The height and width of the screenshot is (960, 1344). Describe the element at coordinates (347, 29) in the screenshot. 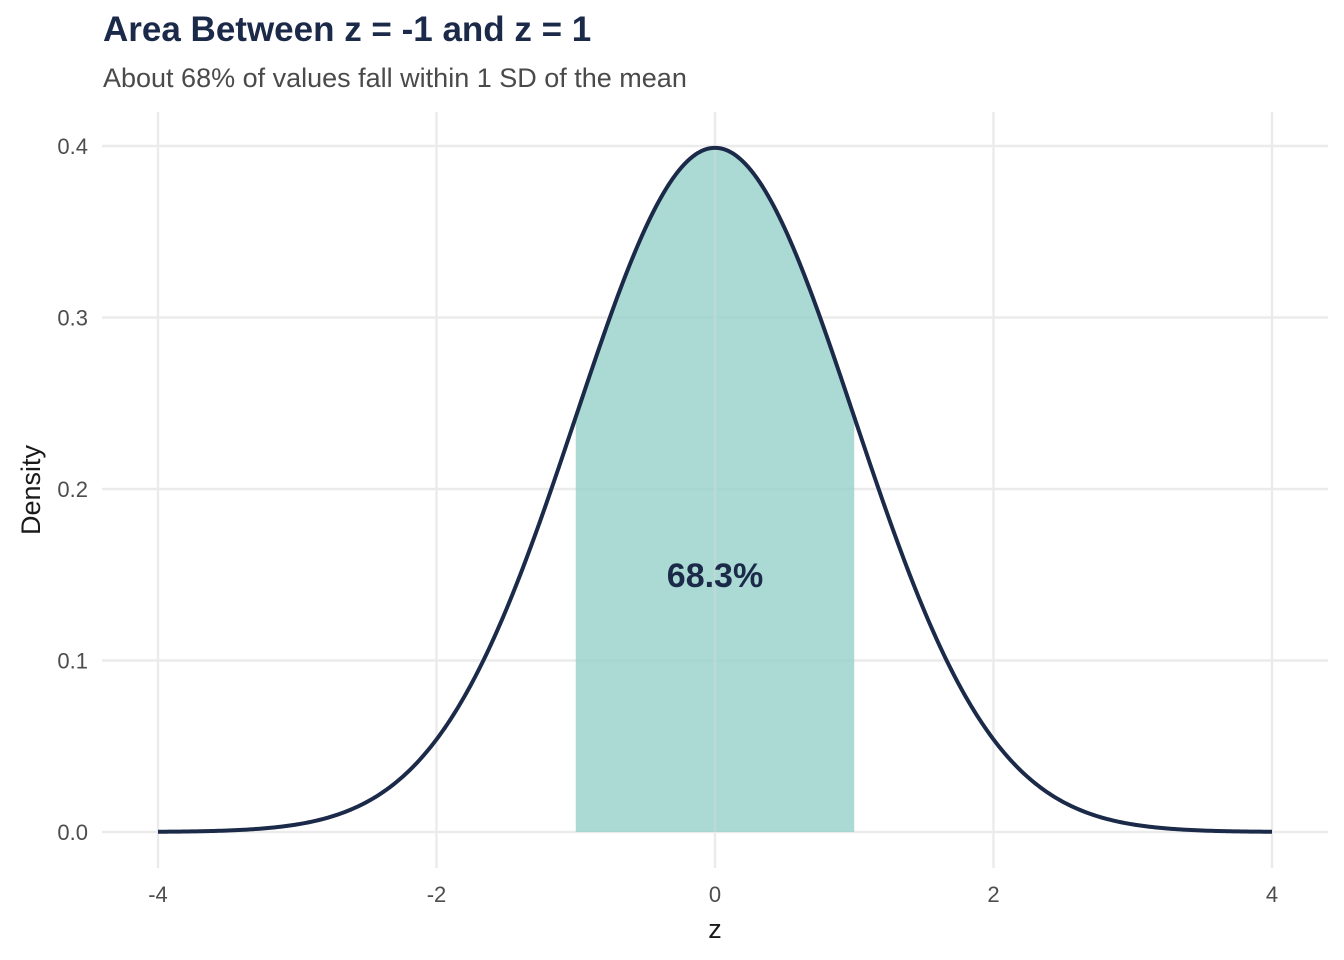

I see `chart-title: Area Between z = -1 and z = 1` at that location.